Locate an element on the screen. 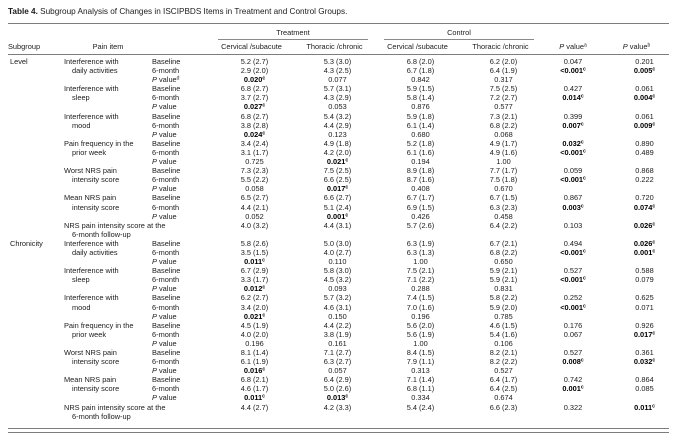 The width and height of the screenshot is (677, 435). treatment-thoracic-cell: 4.9 (1.8) is located at coordinates (337, 143).